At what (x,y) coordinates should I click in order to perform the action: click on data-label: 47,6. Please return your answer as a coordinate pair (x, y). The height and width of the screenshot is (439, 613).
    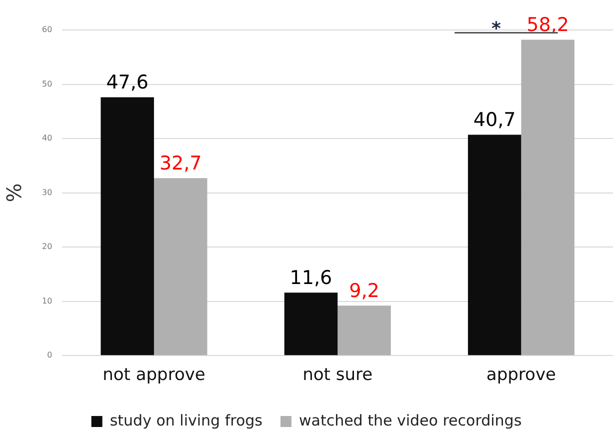
    Looking at the image, I should click on (127, 83).